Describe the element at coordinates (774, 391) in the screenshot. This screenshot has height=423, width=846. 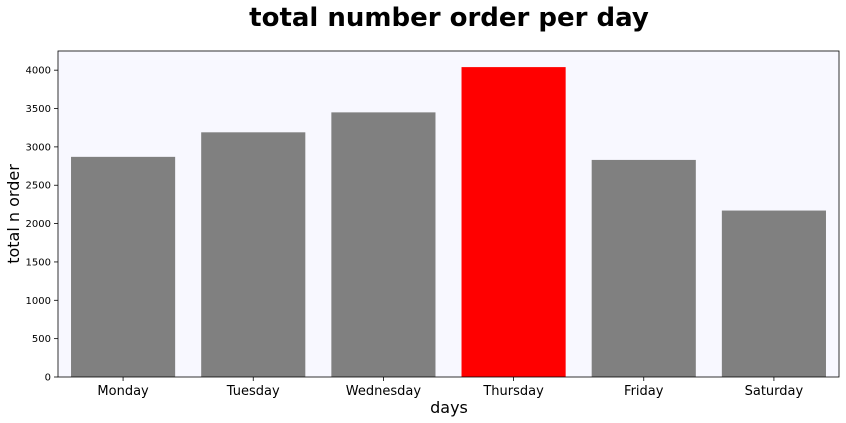
I see `x-tick-label: Saturday` at that location.